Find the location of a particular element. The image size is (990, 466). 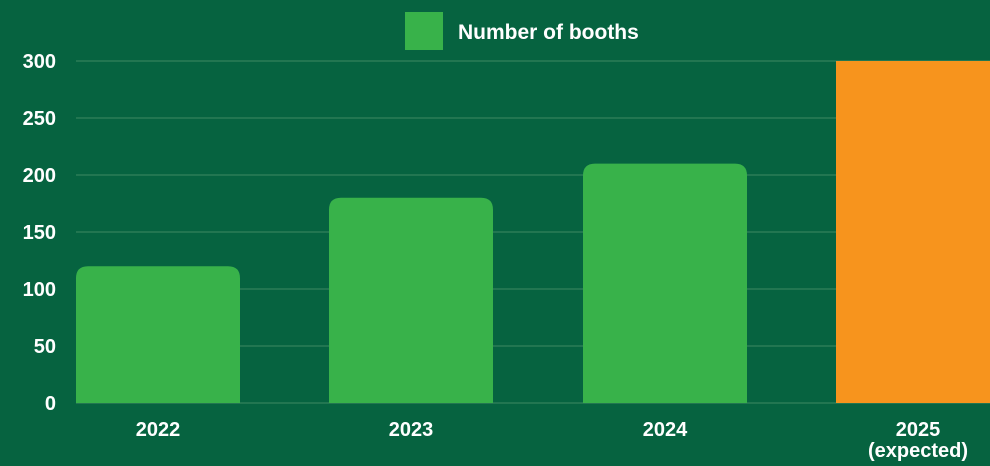

legend-swatch is located at coordinates (424, 31).